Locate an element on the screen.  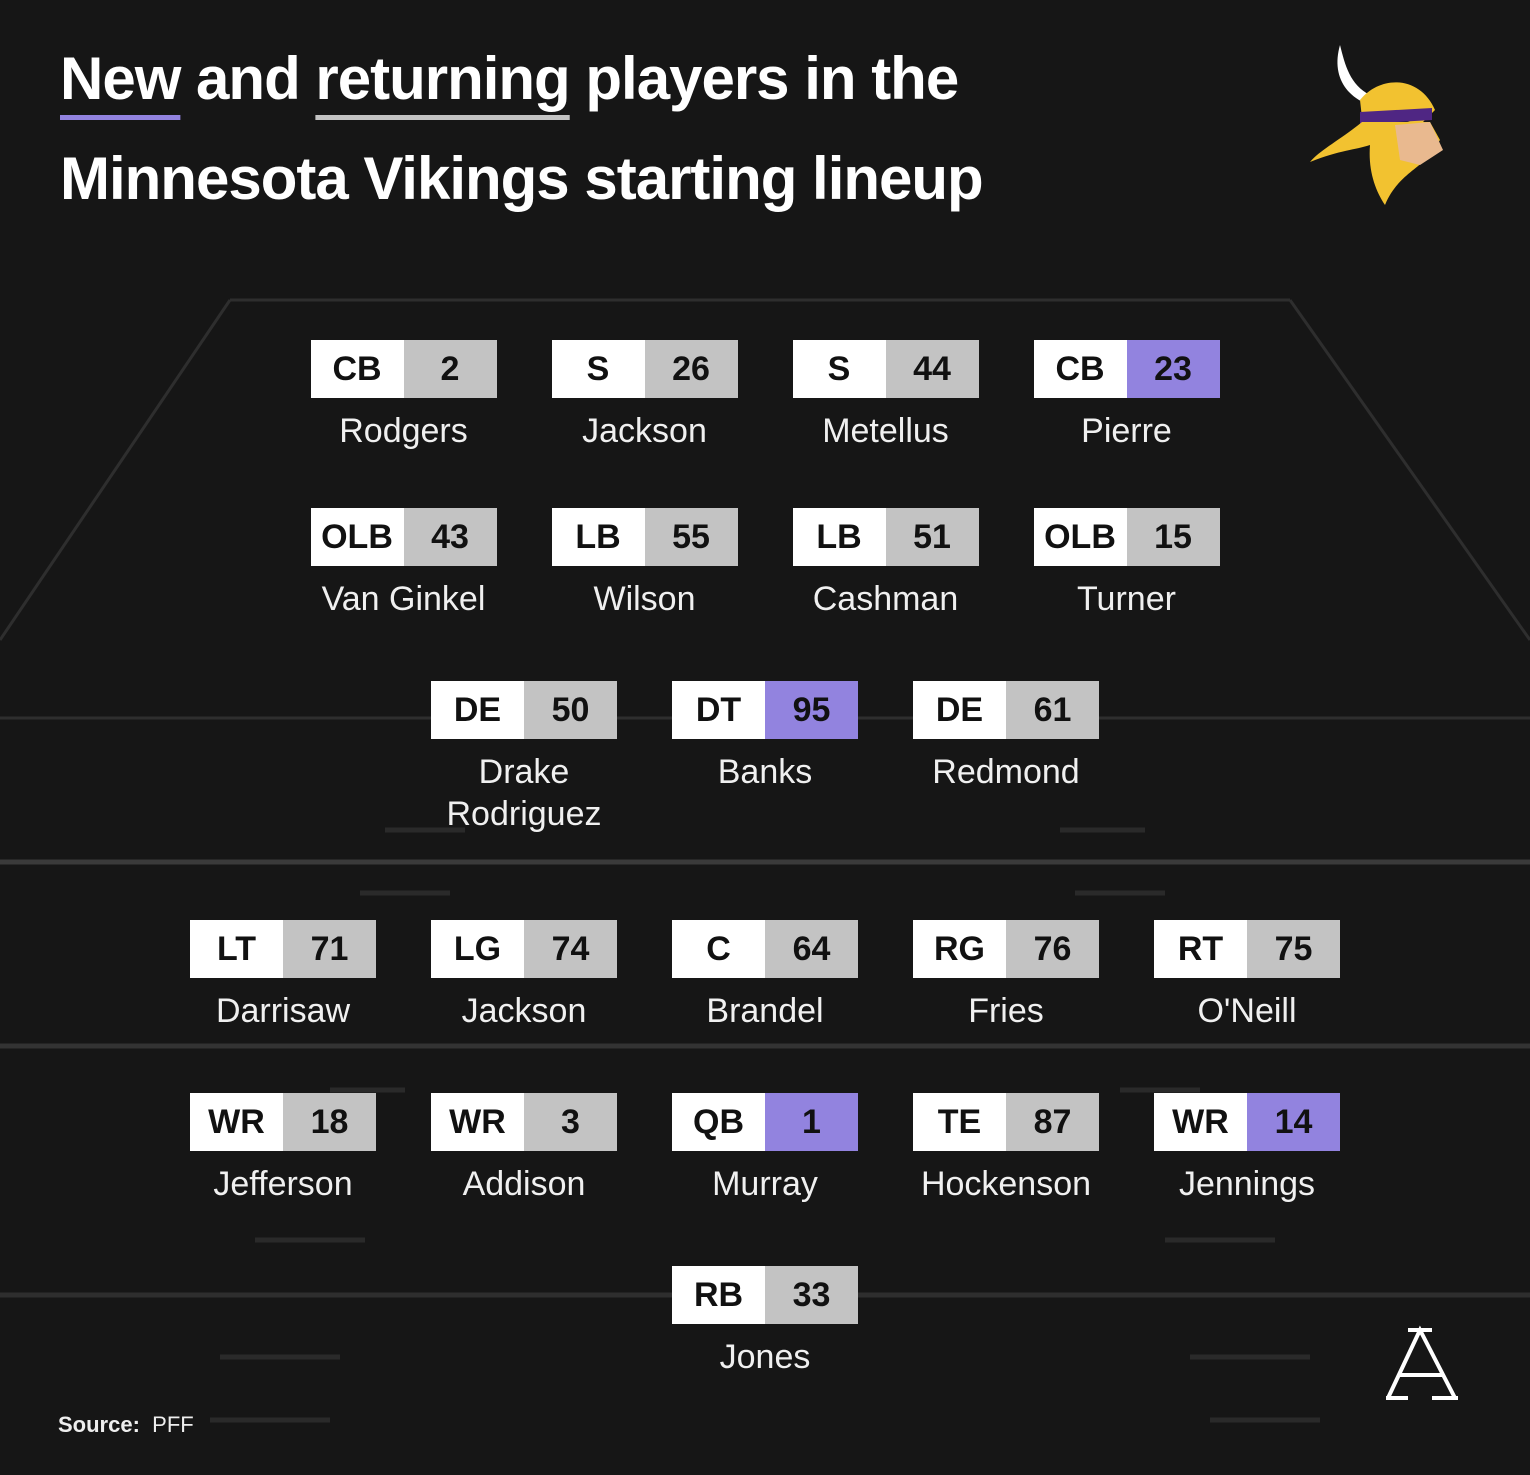
jersey-number: 44 is located at coordinates (932, 369).